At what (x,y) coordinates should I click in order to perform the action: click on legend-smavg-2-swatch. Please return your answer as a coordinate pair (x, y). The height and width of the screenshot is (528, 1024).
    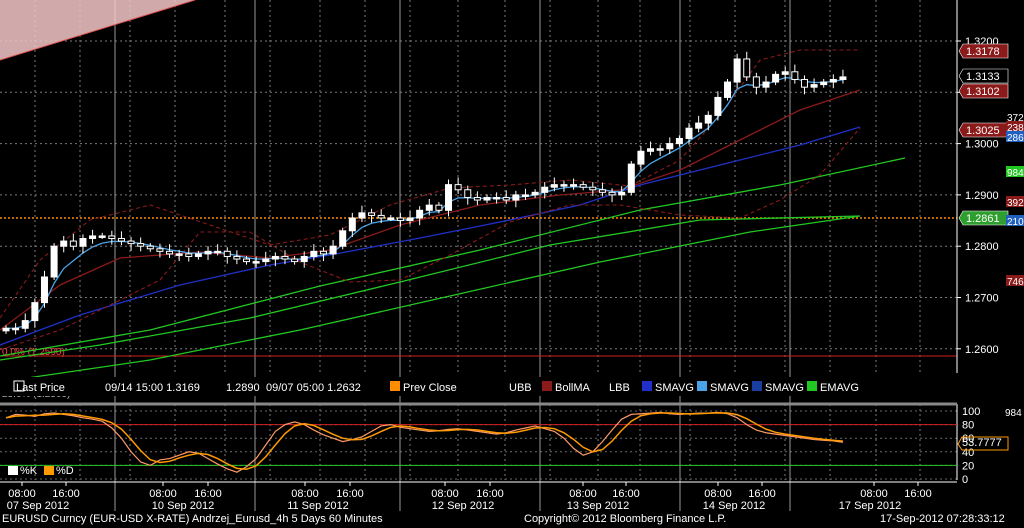
    Looking at the image, I should click on (702, 386).